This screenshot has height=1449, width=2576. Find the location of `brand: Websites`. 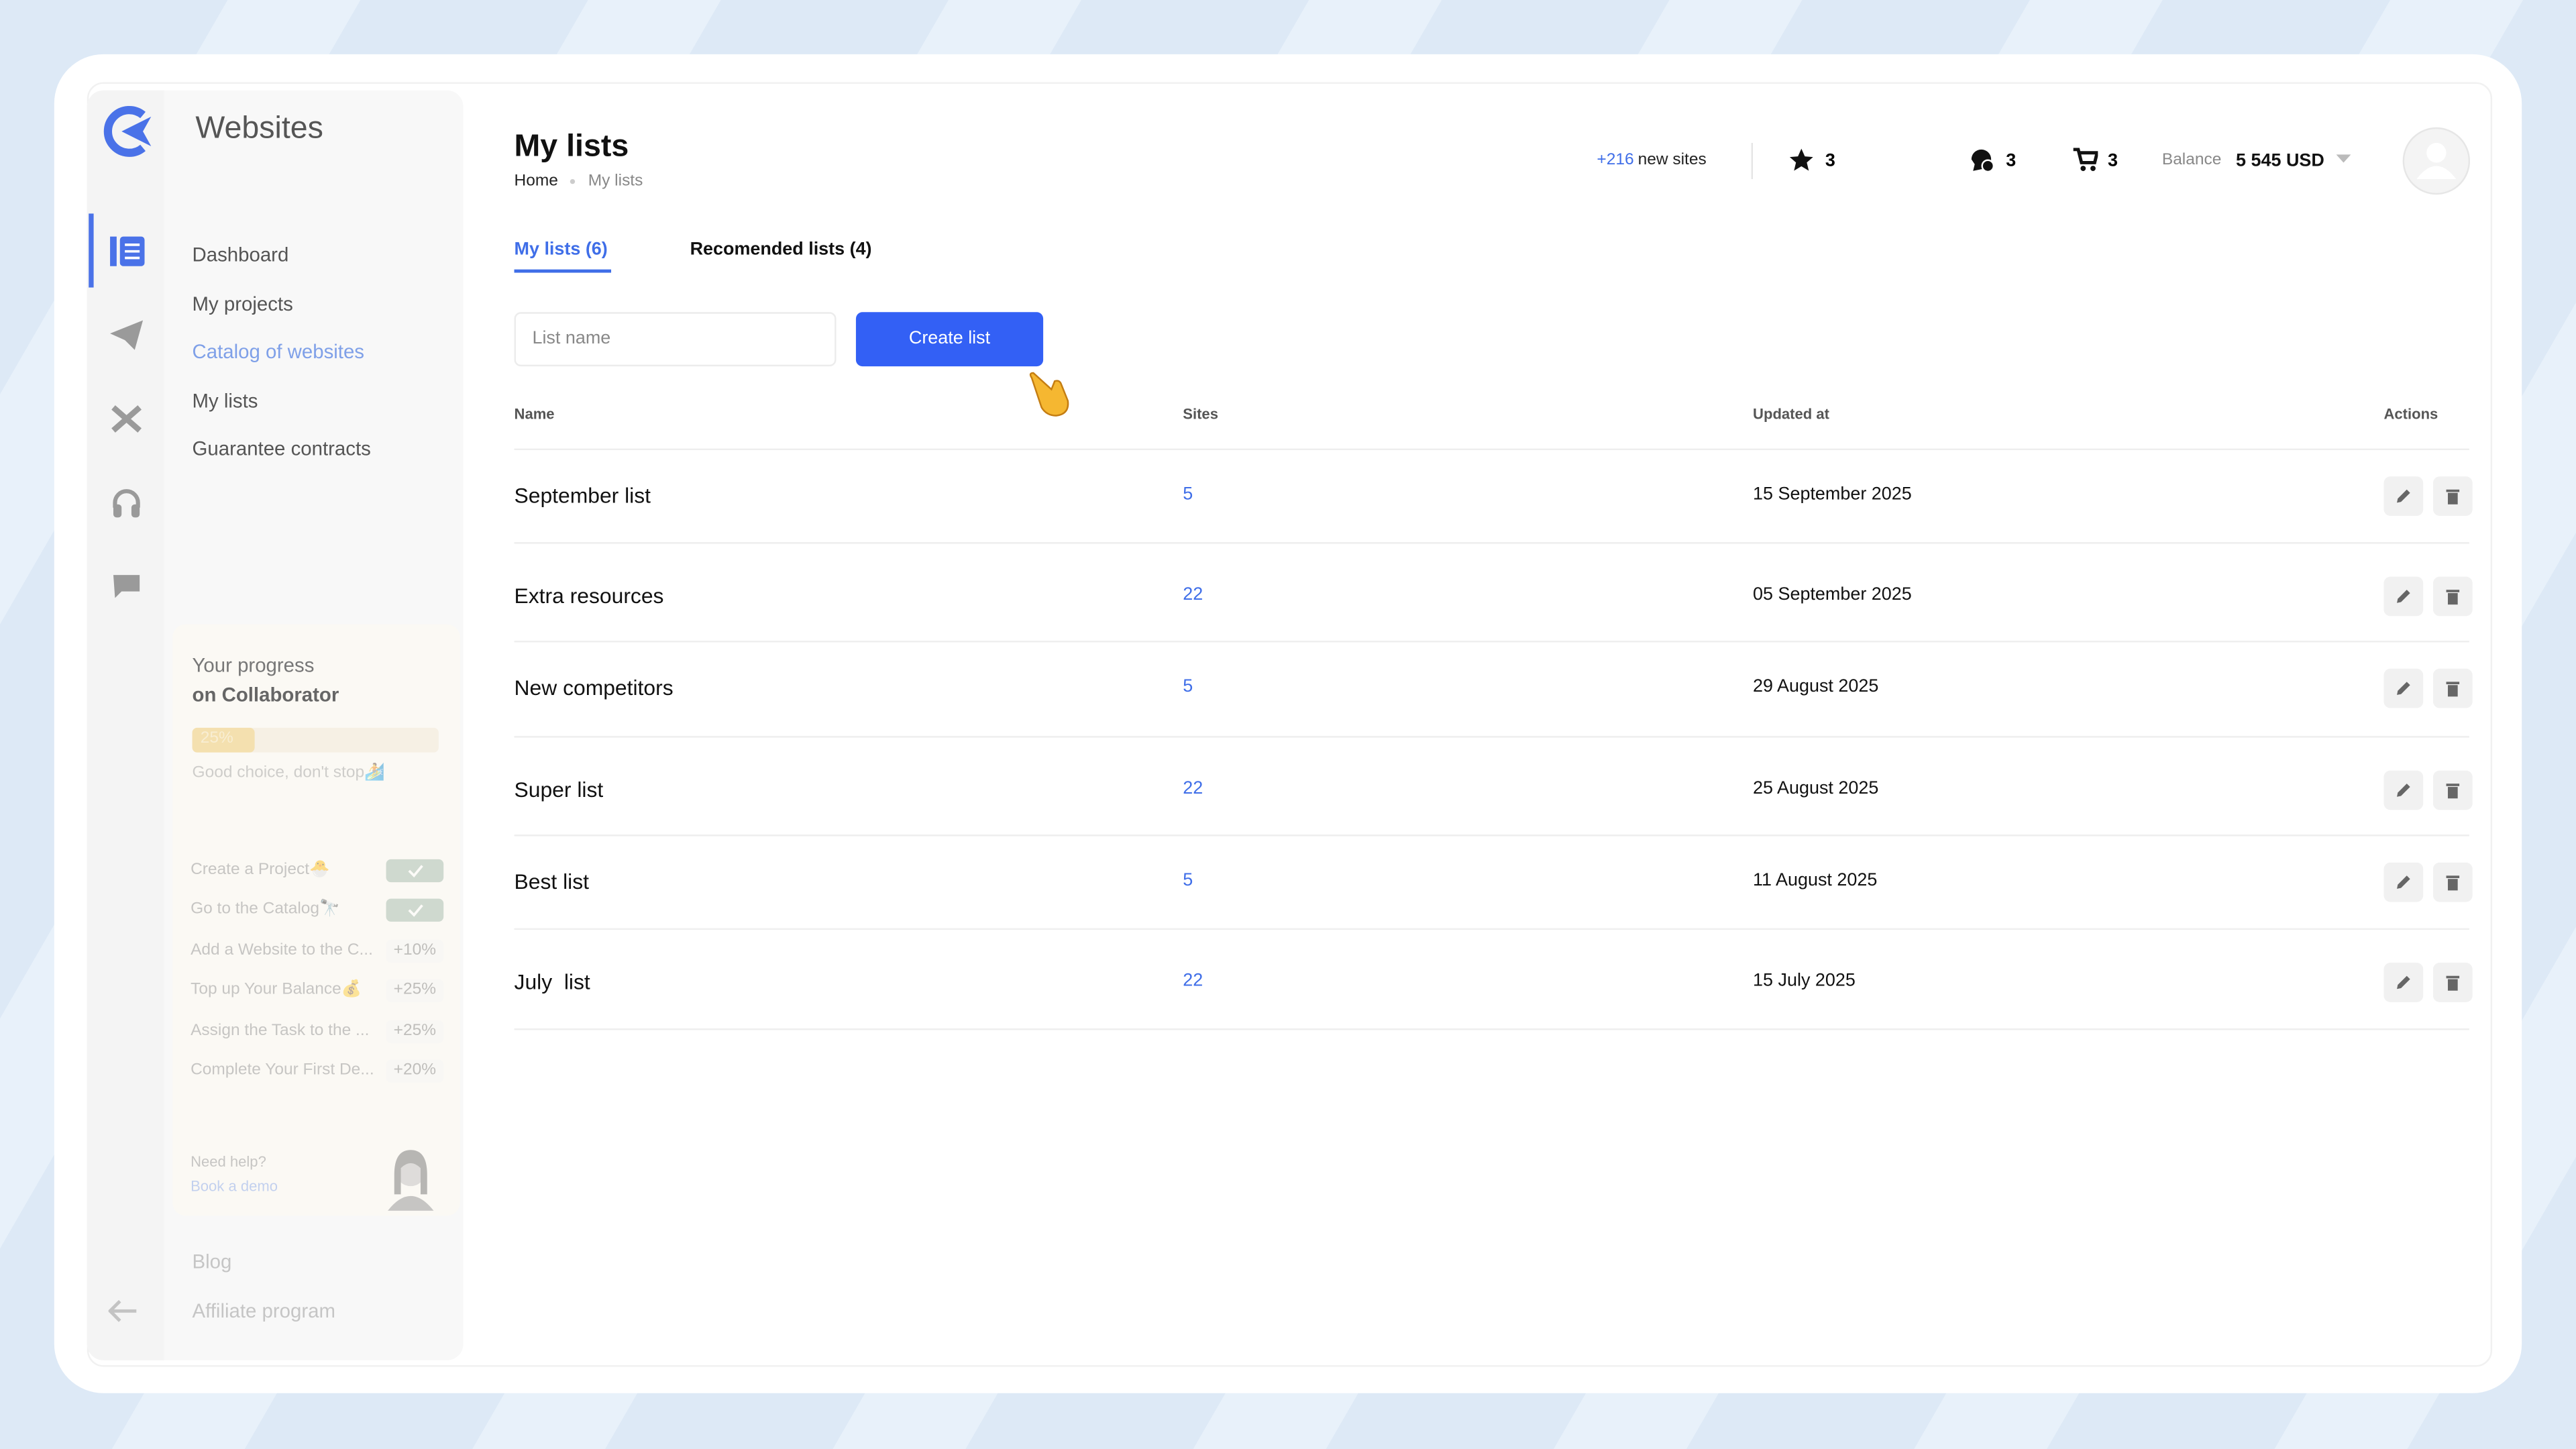

brand: Websites is located at coordinates (259, 128).